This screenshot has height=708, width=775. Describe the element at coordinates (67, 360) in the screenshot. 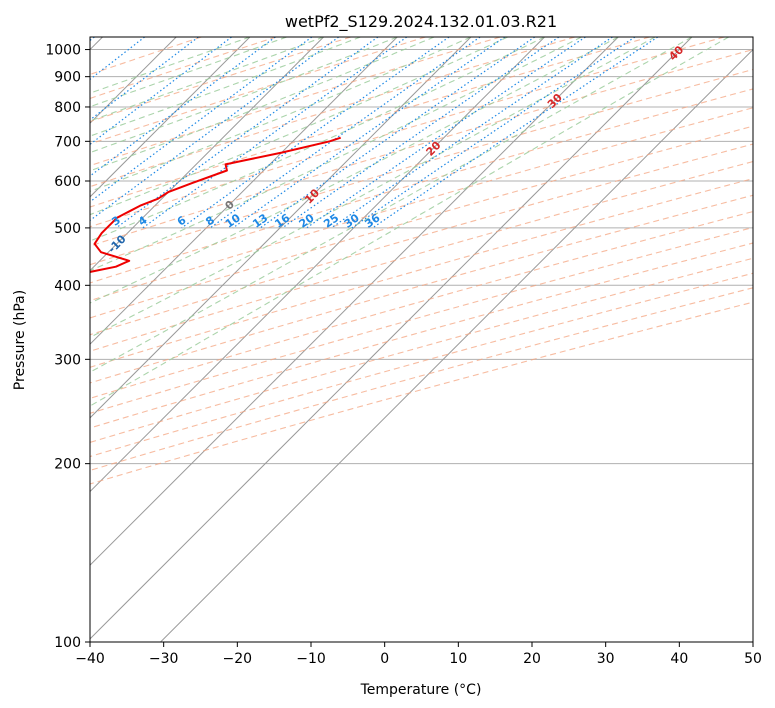

I see `y-tick-label: 300` at that location.